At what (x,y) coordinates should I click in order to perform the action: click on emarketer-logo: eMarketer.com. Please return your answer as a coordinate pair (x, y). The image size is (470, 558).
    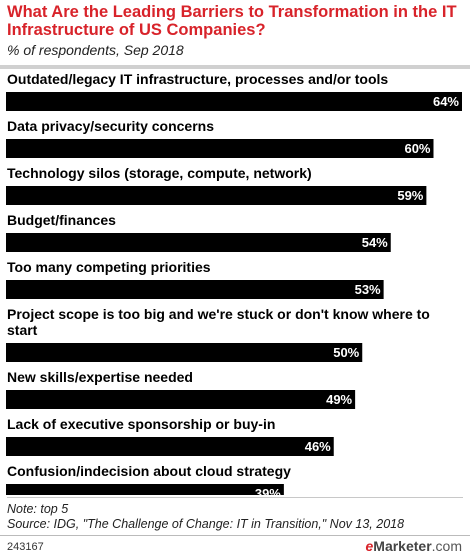
    Looking at the image, I should click on (413, 546).